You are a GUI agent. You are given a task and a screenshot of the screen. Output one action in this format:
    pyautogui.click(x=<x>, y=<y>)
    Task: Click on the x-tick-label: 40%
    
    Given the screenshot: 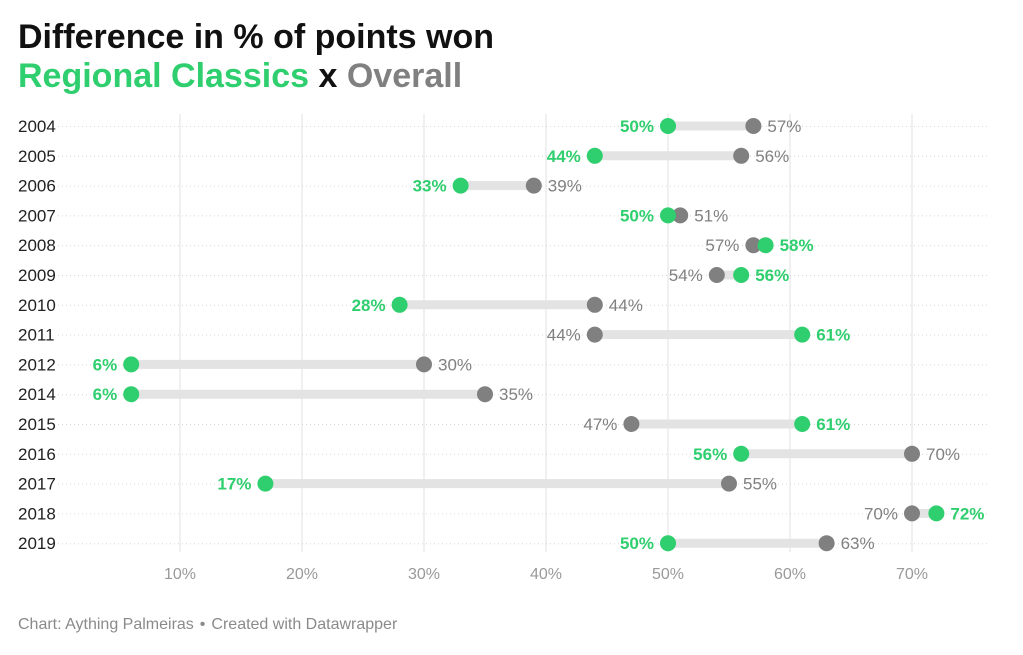 What is the action you would take?
    pyautogui.click(x=546, y=574)
    